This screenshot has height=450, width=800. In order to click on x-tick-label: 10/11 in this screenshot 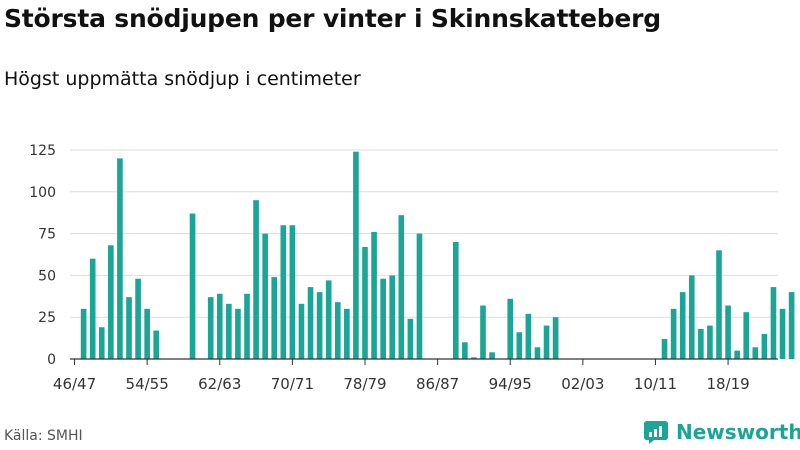, I will do `click(655, 384)`.